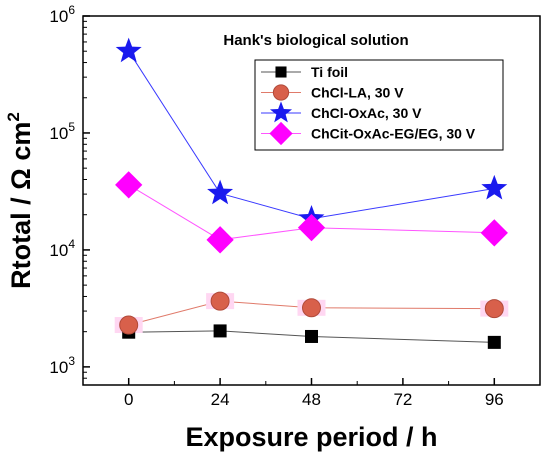 The width and height of the screenshot is (550, 459). Describe the element at coordinates (494, 399) in the screenshot. I see `x-tick-label: 96` at that location.